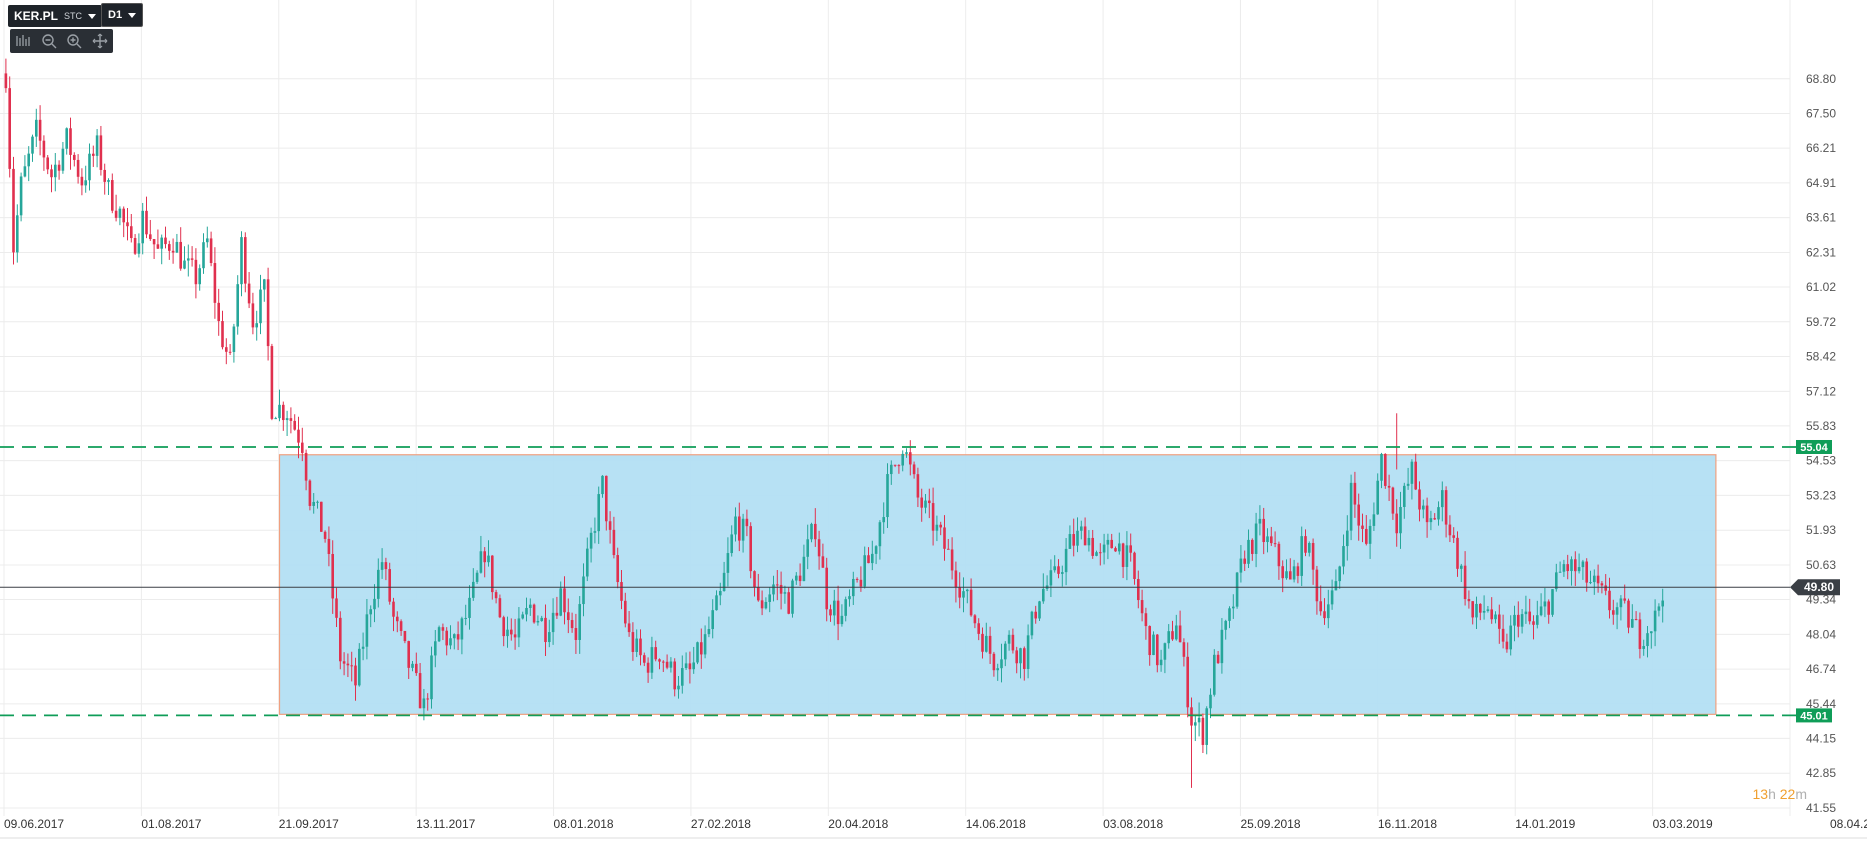 The height and width of the screenshot is (842, 1867). What do you see at coordinates (49, 41) in the screenshot?
I see `zoom-out-icon` at bounding box center [49, 41].